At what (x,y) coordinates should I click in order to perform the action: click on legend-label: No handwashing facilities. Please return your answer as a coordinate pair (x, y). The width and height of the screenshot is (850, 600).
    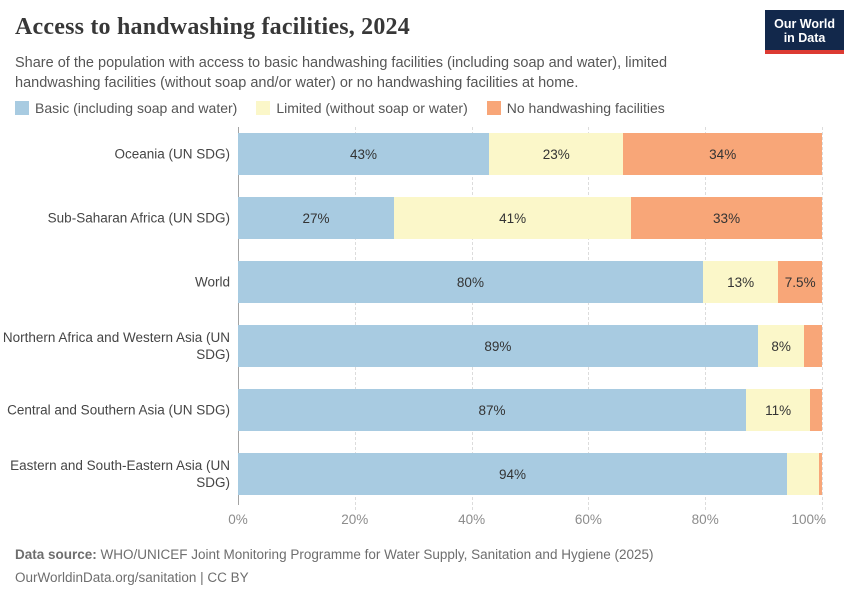
    Looking at the image, I should click on (585, 108).